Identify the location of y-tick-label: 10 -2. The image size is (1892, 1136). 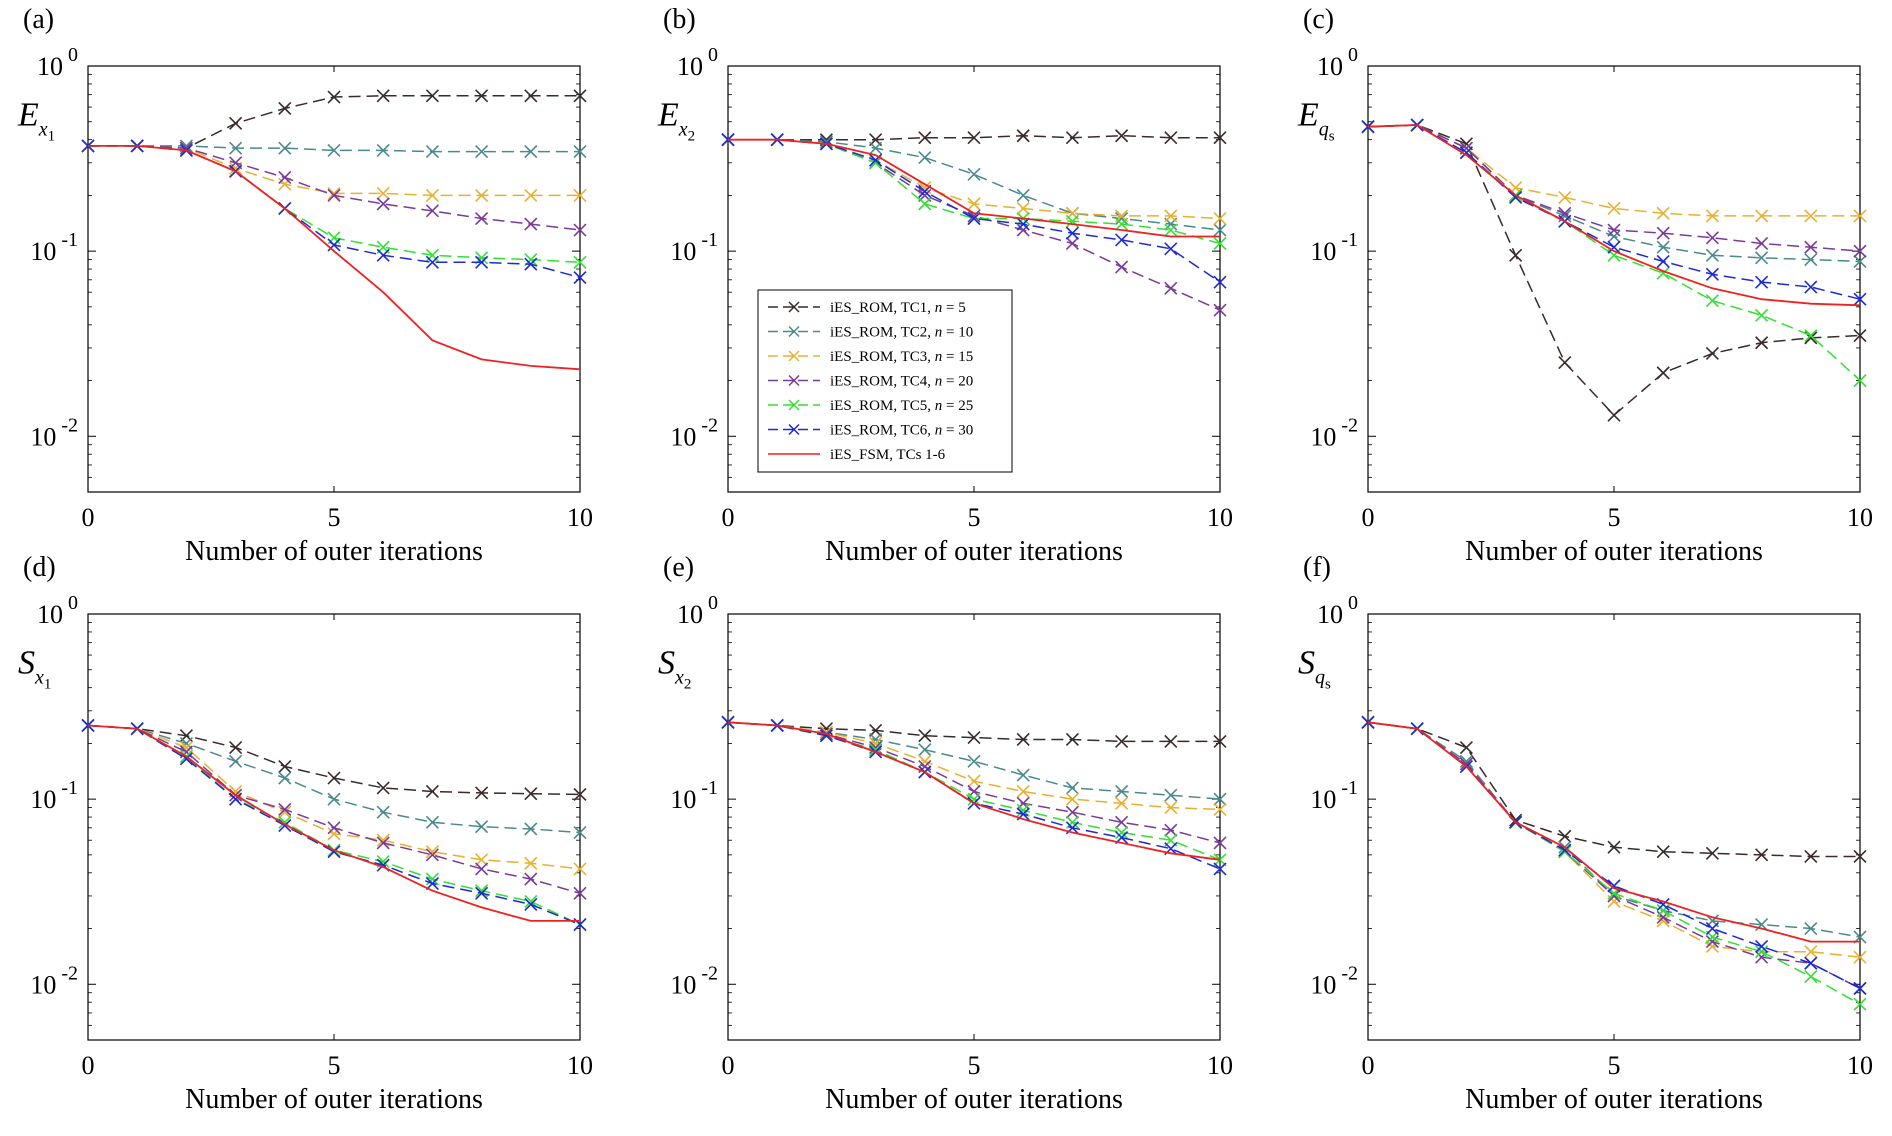
(54, 432).